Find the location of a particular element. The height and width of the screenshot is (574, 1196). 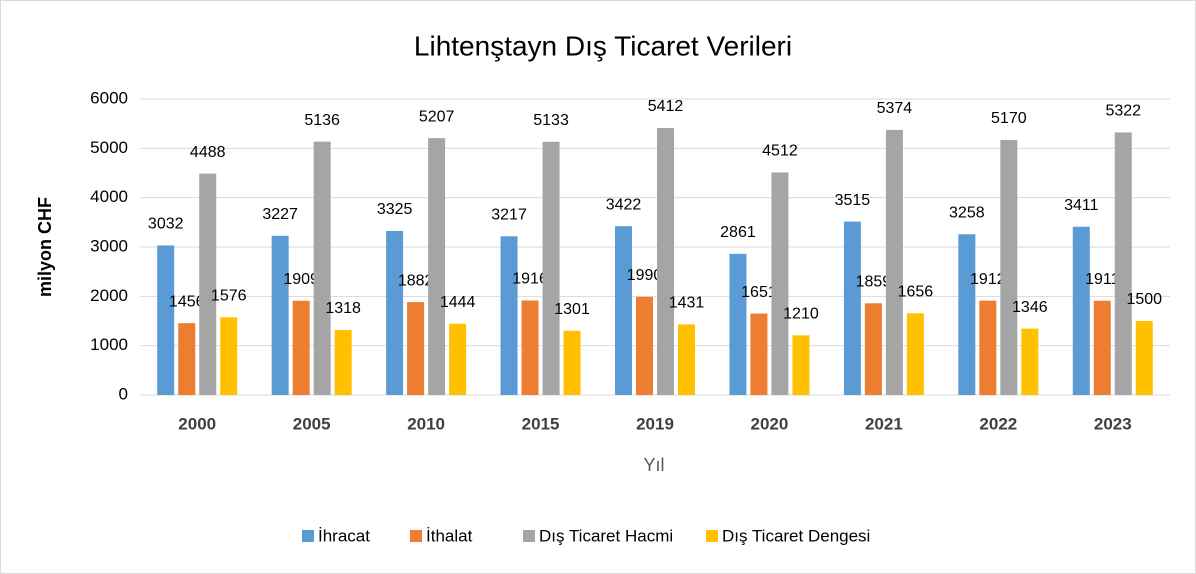

x-tick-label: 2022 is located at coordinates (998, 423).